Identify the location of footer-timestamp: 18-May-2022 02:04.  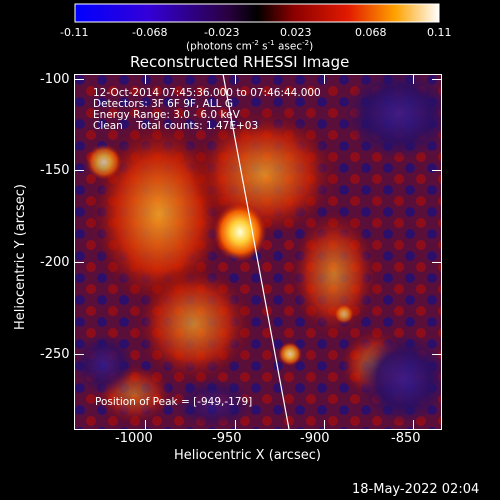
(416, 489).